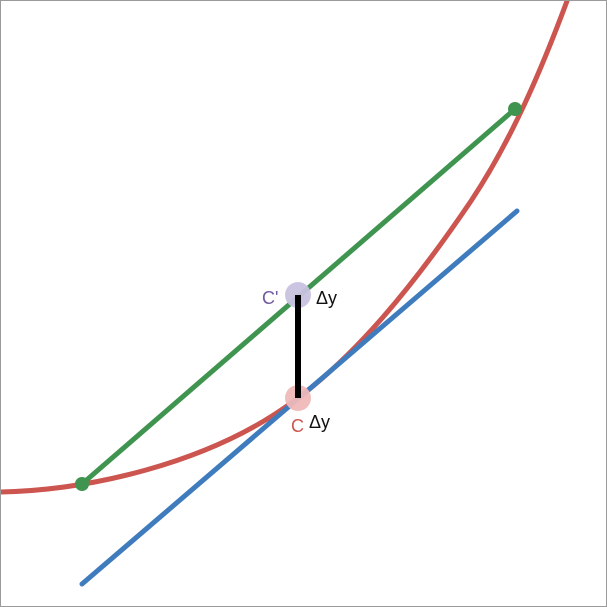 Image resolution: width=607 pixels, height=607 pixels. What do you see at coordinates (82, 484) in the screenshot?
I see `left-intersection-point` at bounding box center [82, 484].